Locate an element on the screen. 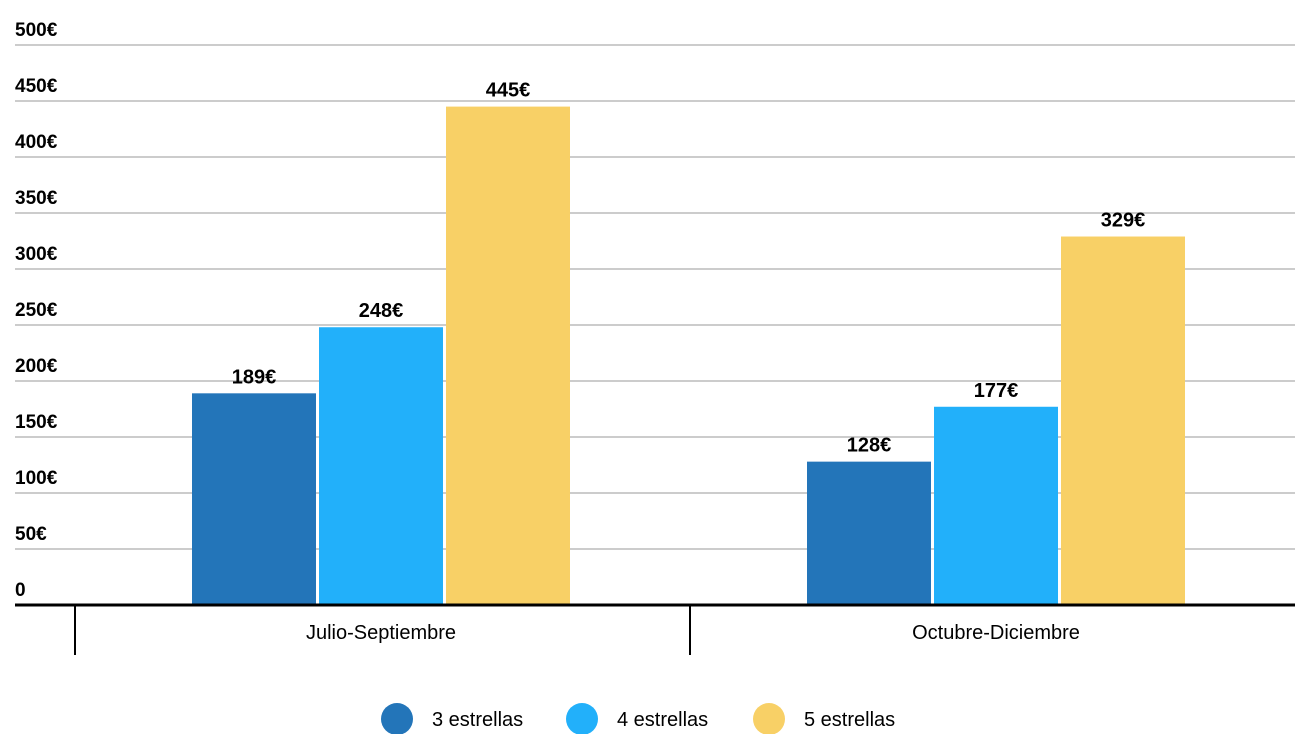  x-tick-label: Julio-Septiembre is located at coordinates (381, 633).